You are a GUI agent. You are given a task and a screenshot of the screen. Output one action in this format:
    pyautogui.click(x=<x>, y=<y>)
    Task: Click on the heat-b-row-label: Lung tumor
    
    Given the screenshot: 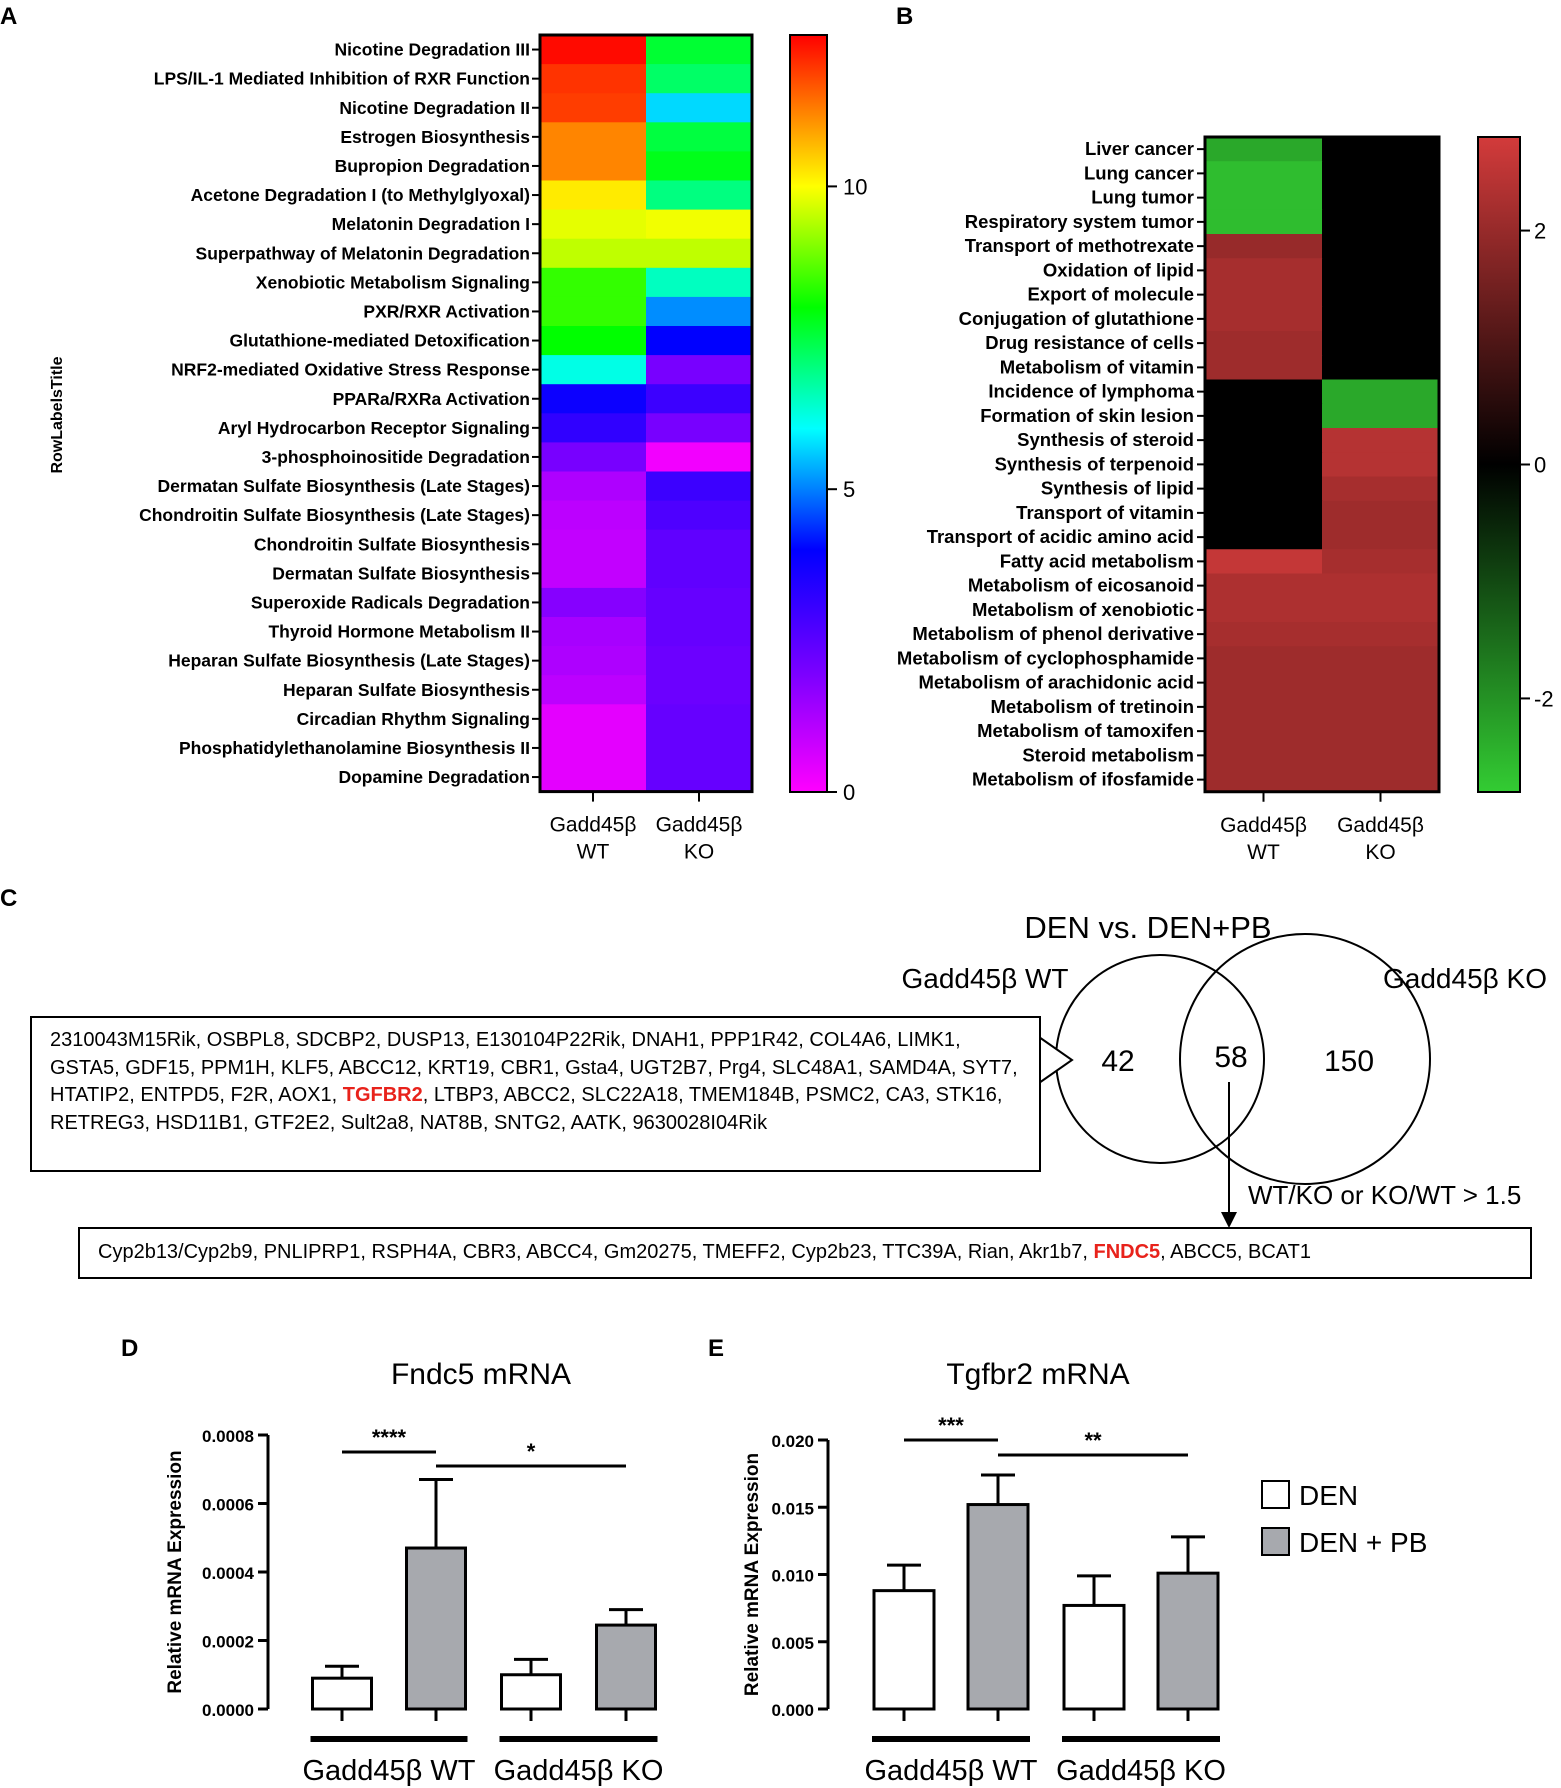 What is the action you would take?
    pyautogui.click(x=1142, y=197)
    